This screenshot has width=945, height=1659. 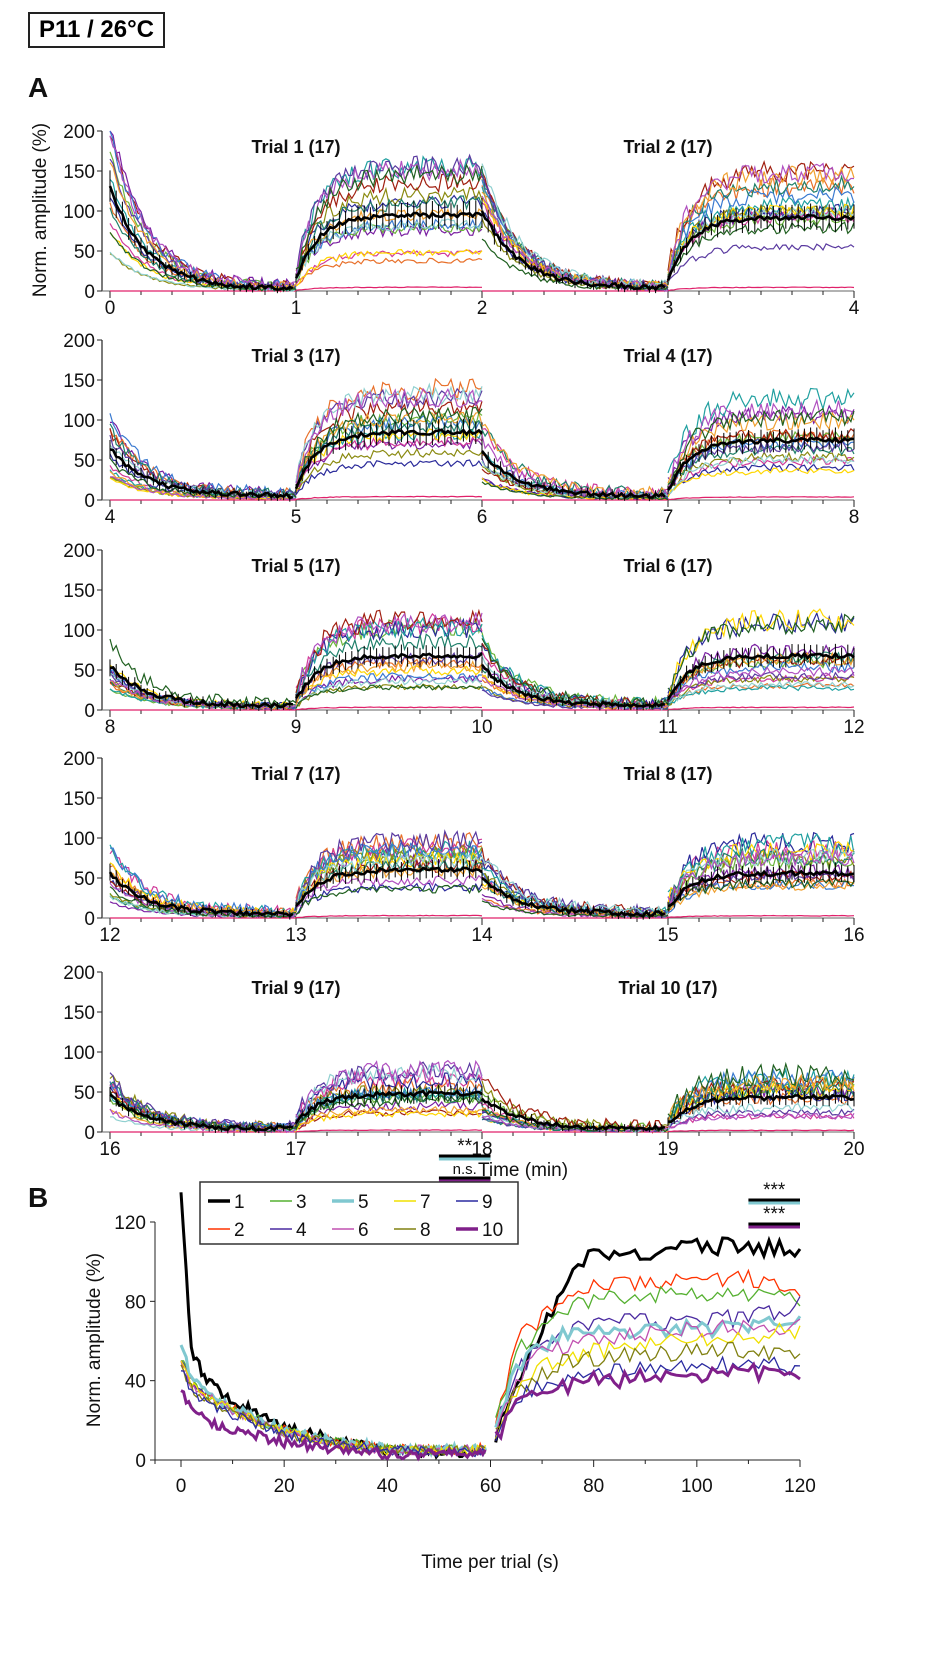 I want to click on trial-title: Trial 3 (17), so click(x=295, y=356).